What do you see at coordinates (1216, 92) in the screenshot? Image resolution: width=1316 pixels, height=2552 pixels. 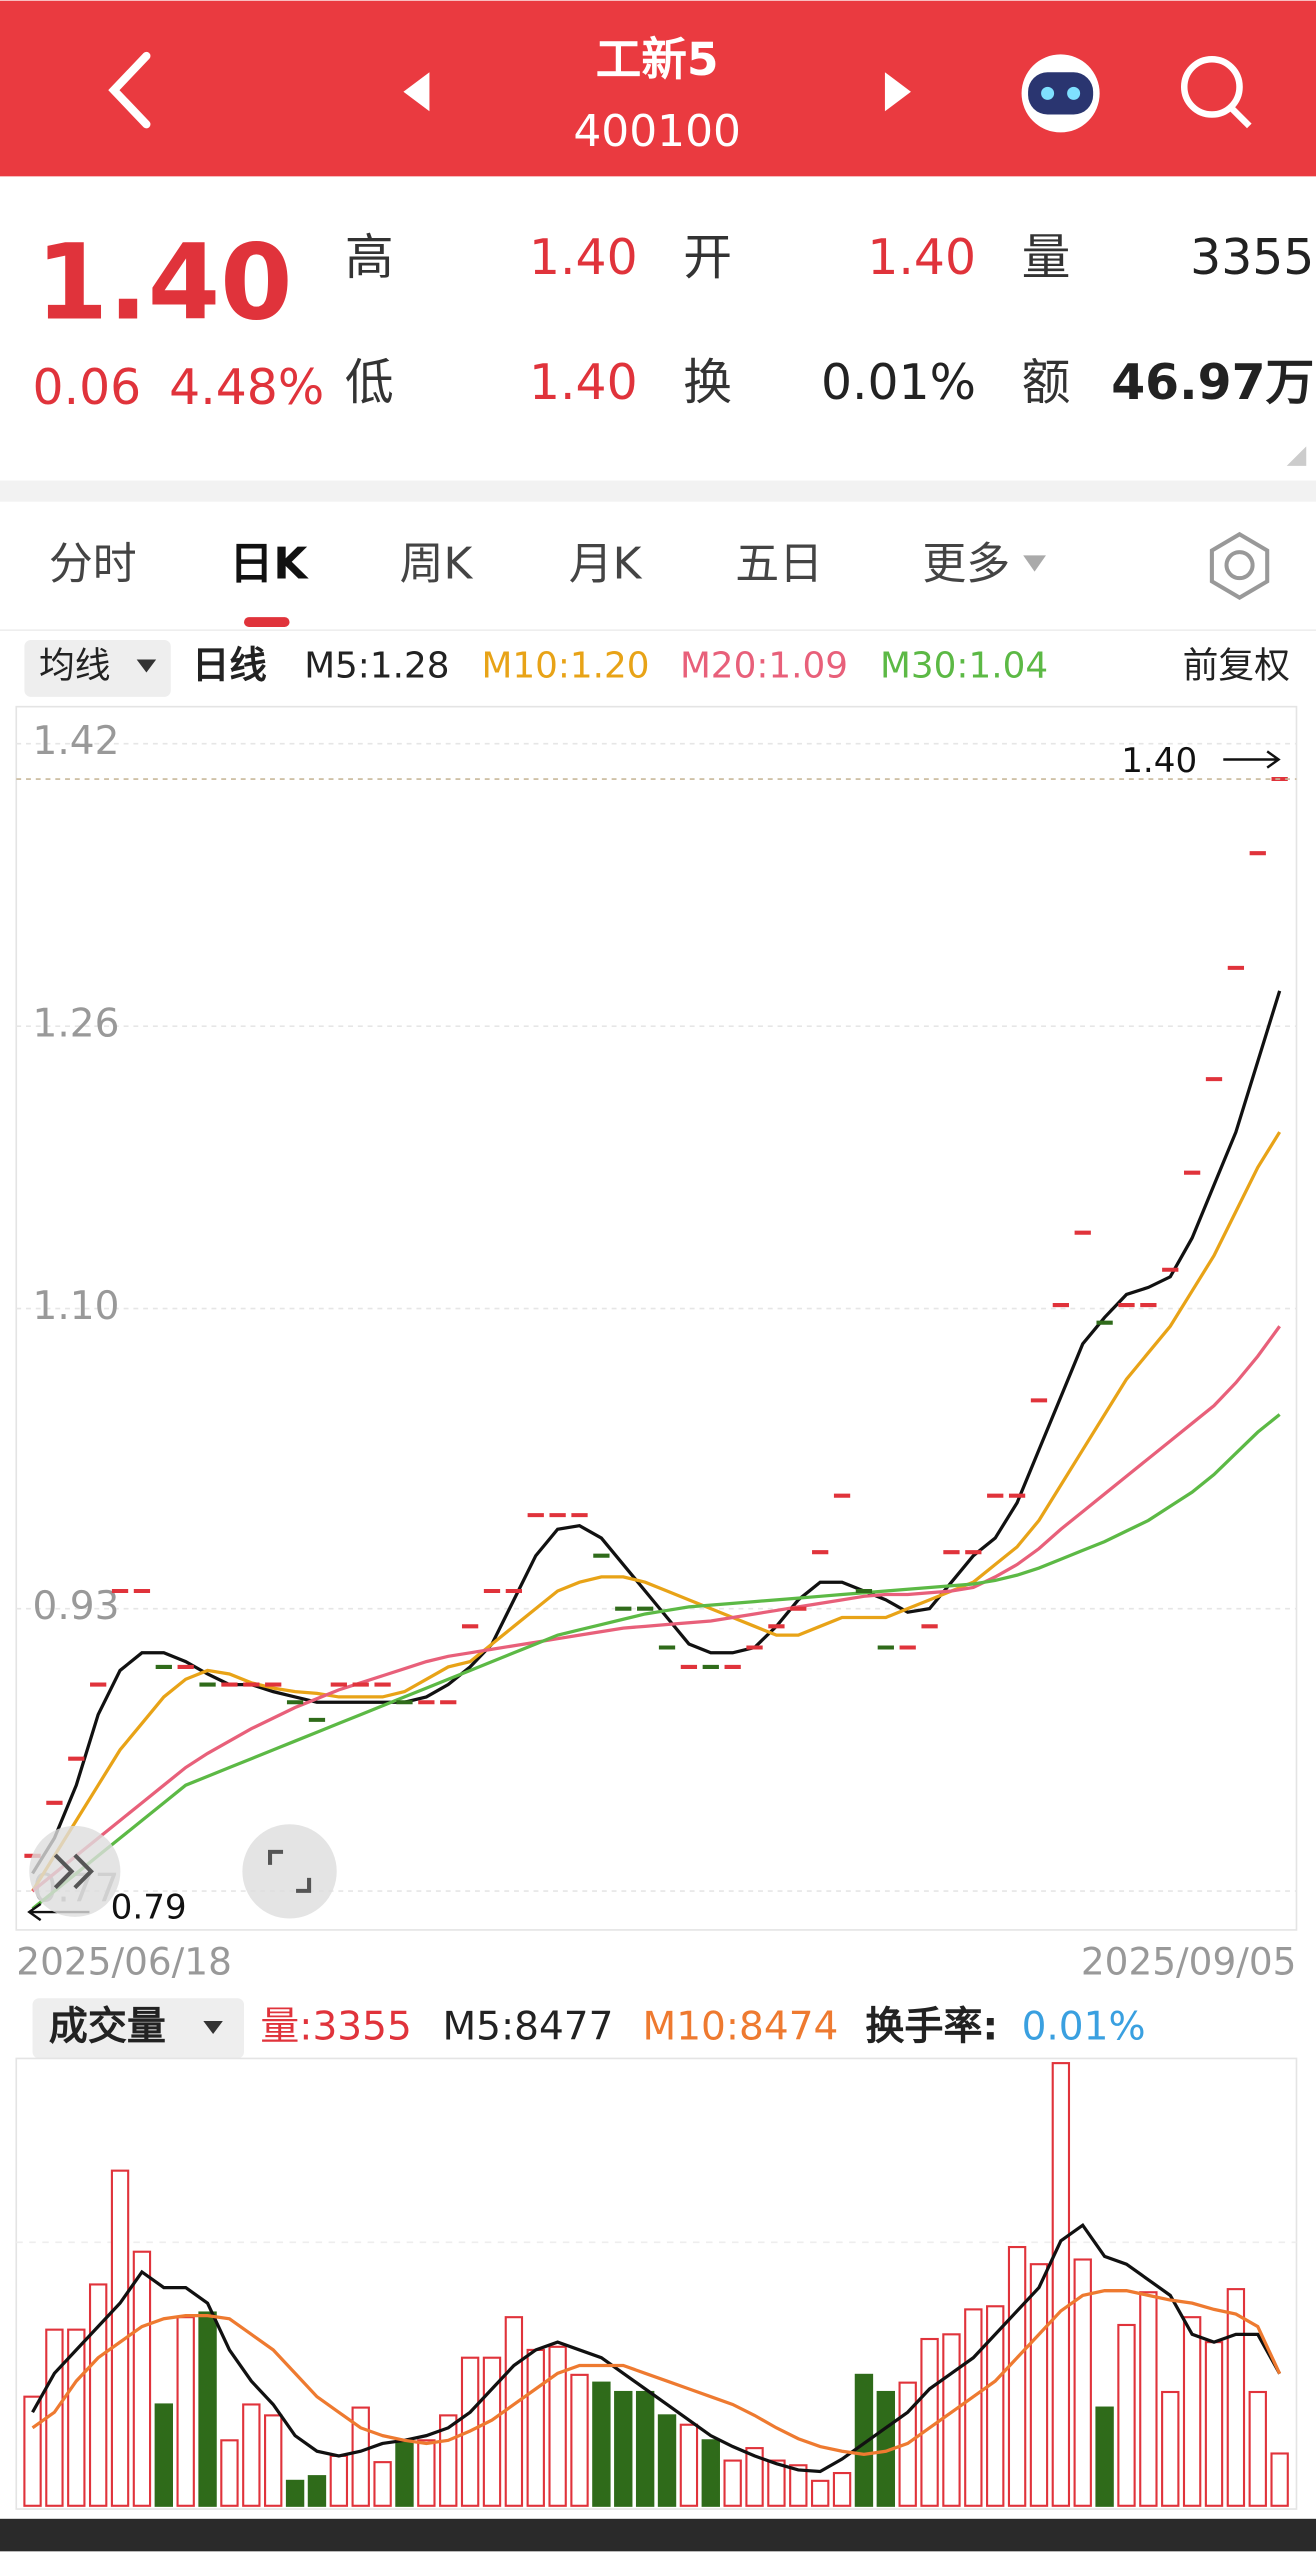 I see `search-icon` at bounding box center [1216, 92].